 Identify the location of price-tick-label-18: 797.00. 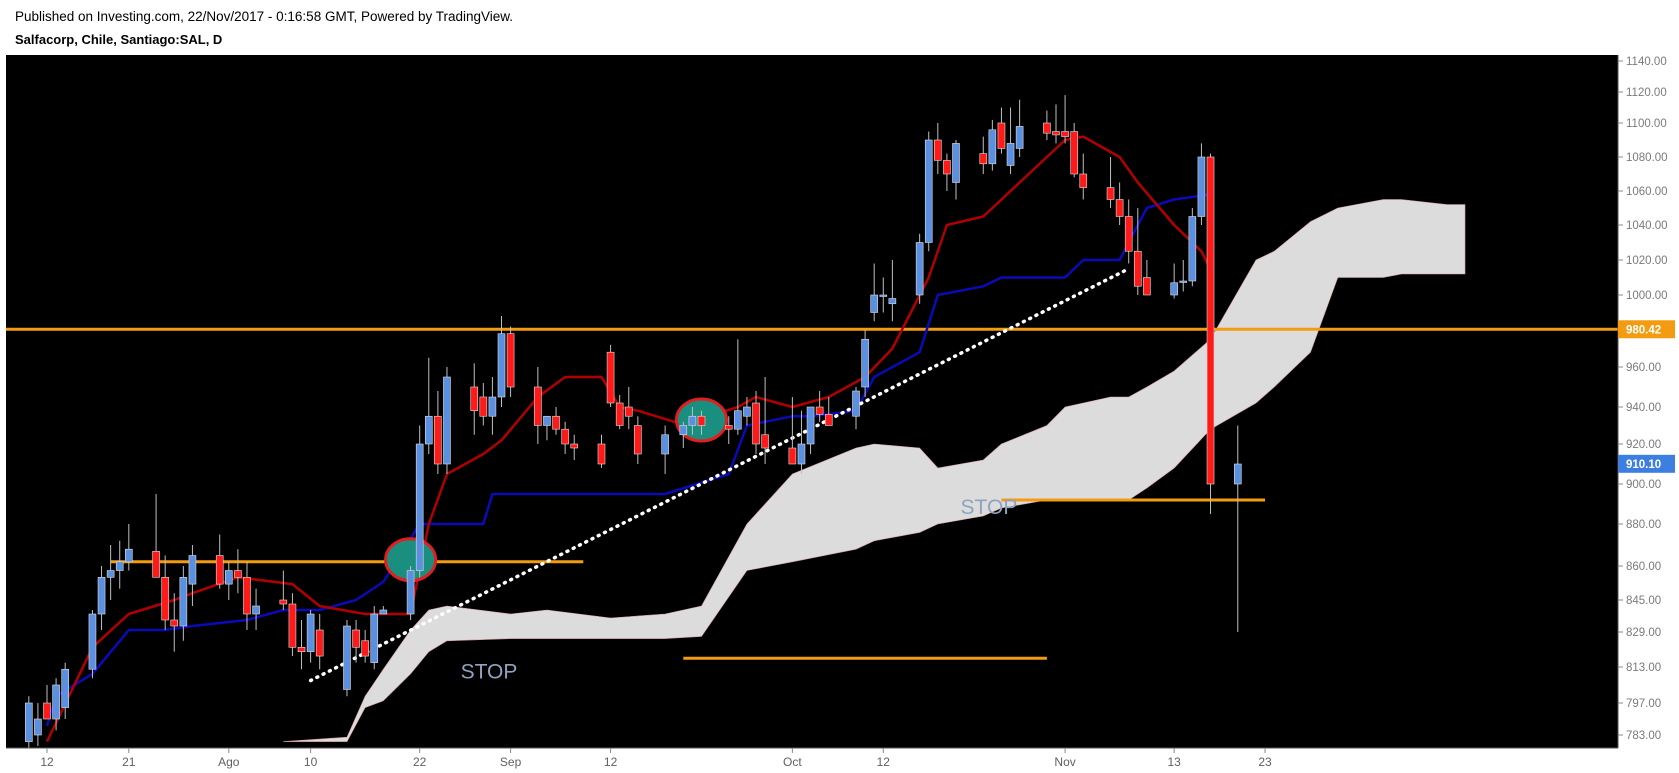
(1643, 704).